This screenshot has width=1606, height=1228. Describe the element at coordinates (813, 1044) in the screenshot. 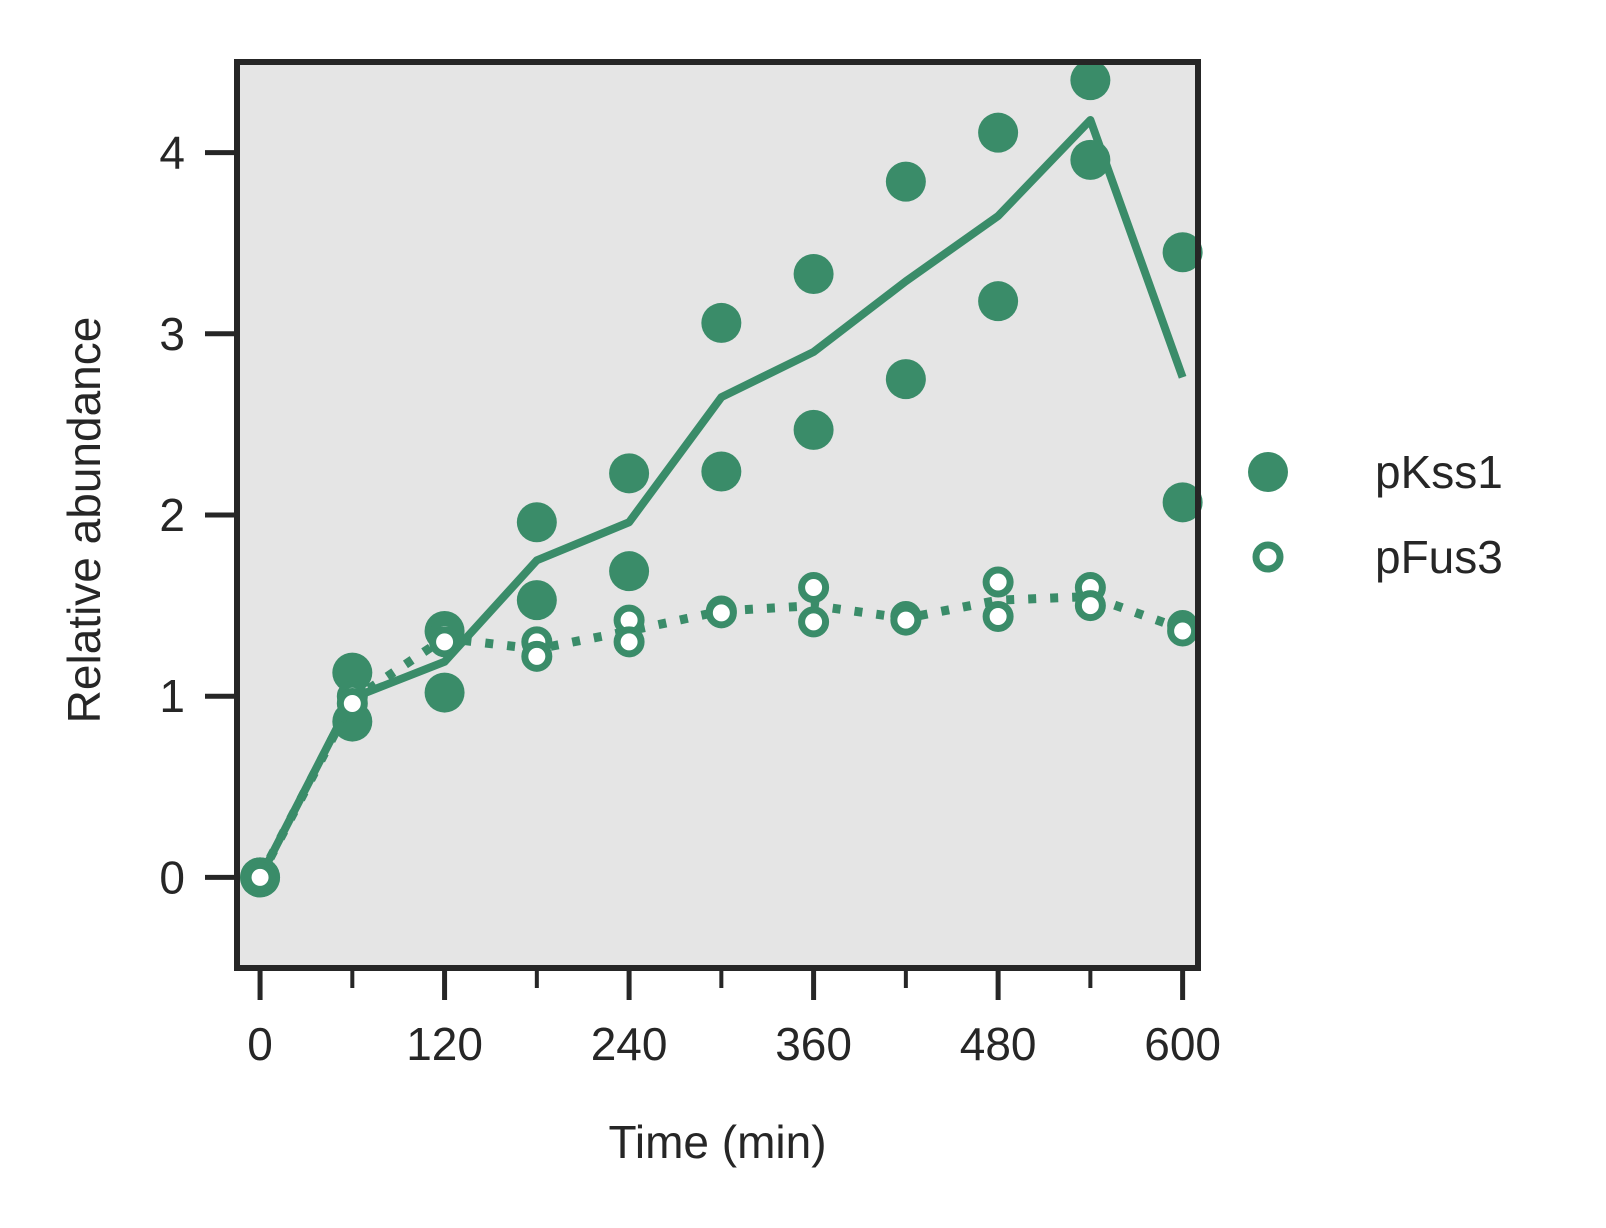

I see `x-tick-label: 360` at that location.